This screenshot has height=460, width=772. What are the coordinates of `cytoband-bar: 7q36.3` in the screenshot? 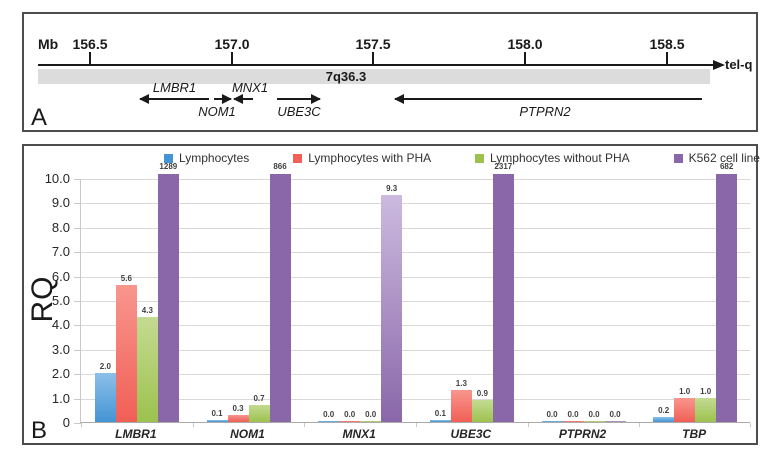 It's located at (374, 76).